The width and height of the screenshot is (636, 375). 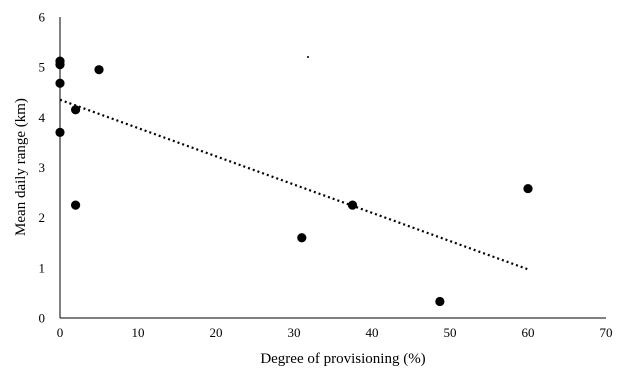 What do you see at coordinates (216, 332) in the screenshot?
I see `x-tick-label: 20` at bounding box center [216, 332].